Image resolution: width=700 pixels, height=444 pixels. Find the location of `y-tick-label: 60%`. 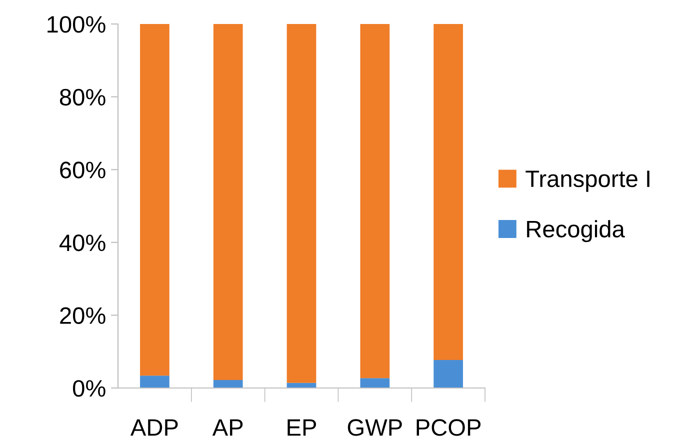

y-tick-label: 60% is located at coordinates (83, 170).